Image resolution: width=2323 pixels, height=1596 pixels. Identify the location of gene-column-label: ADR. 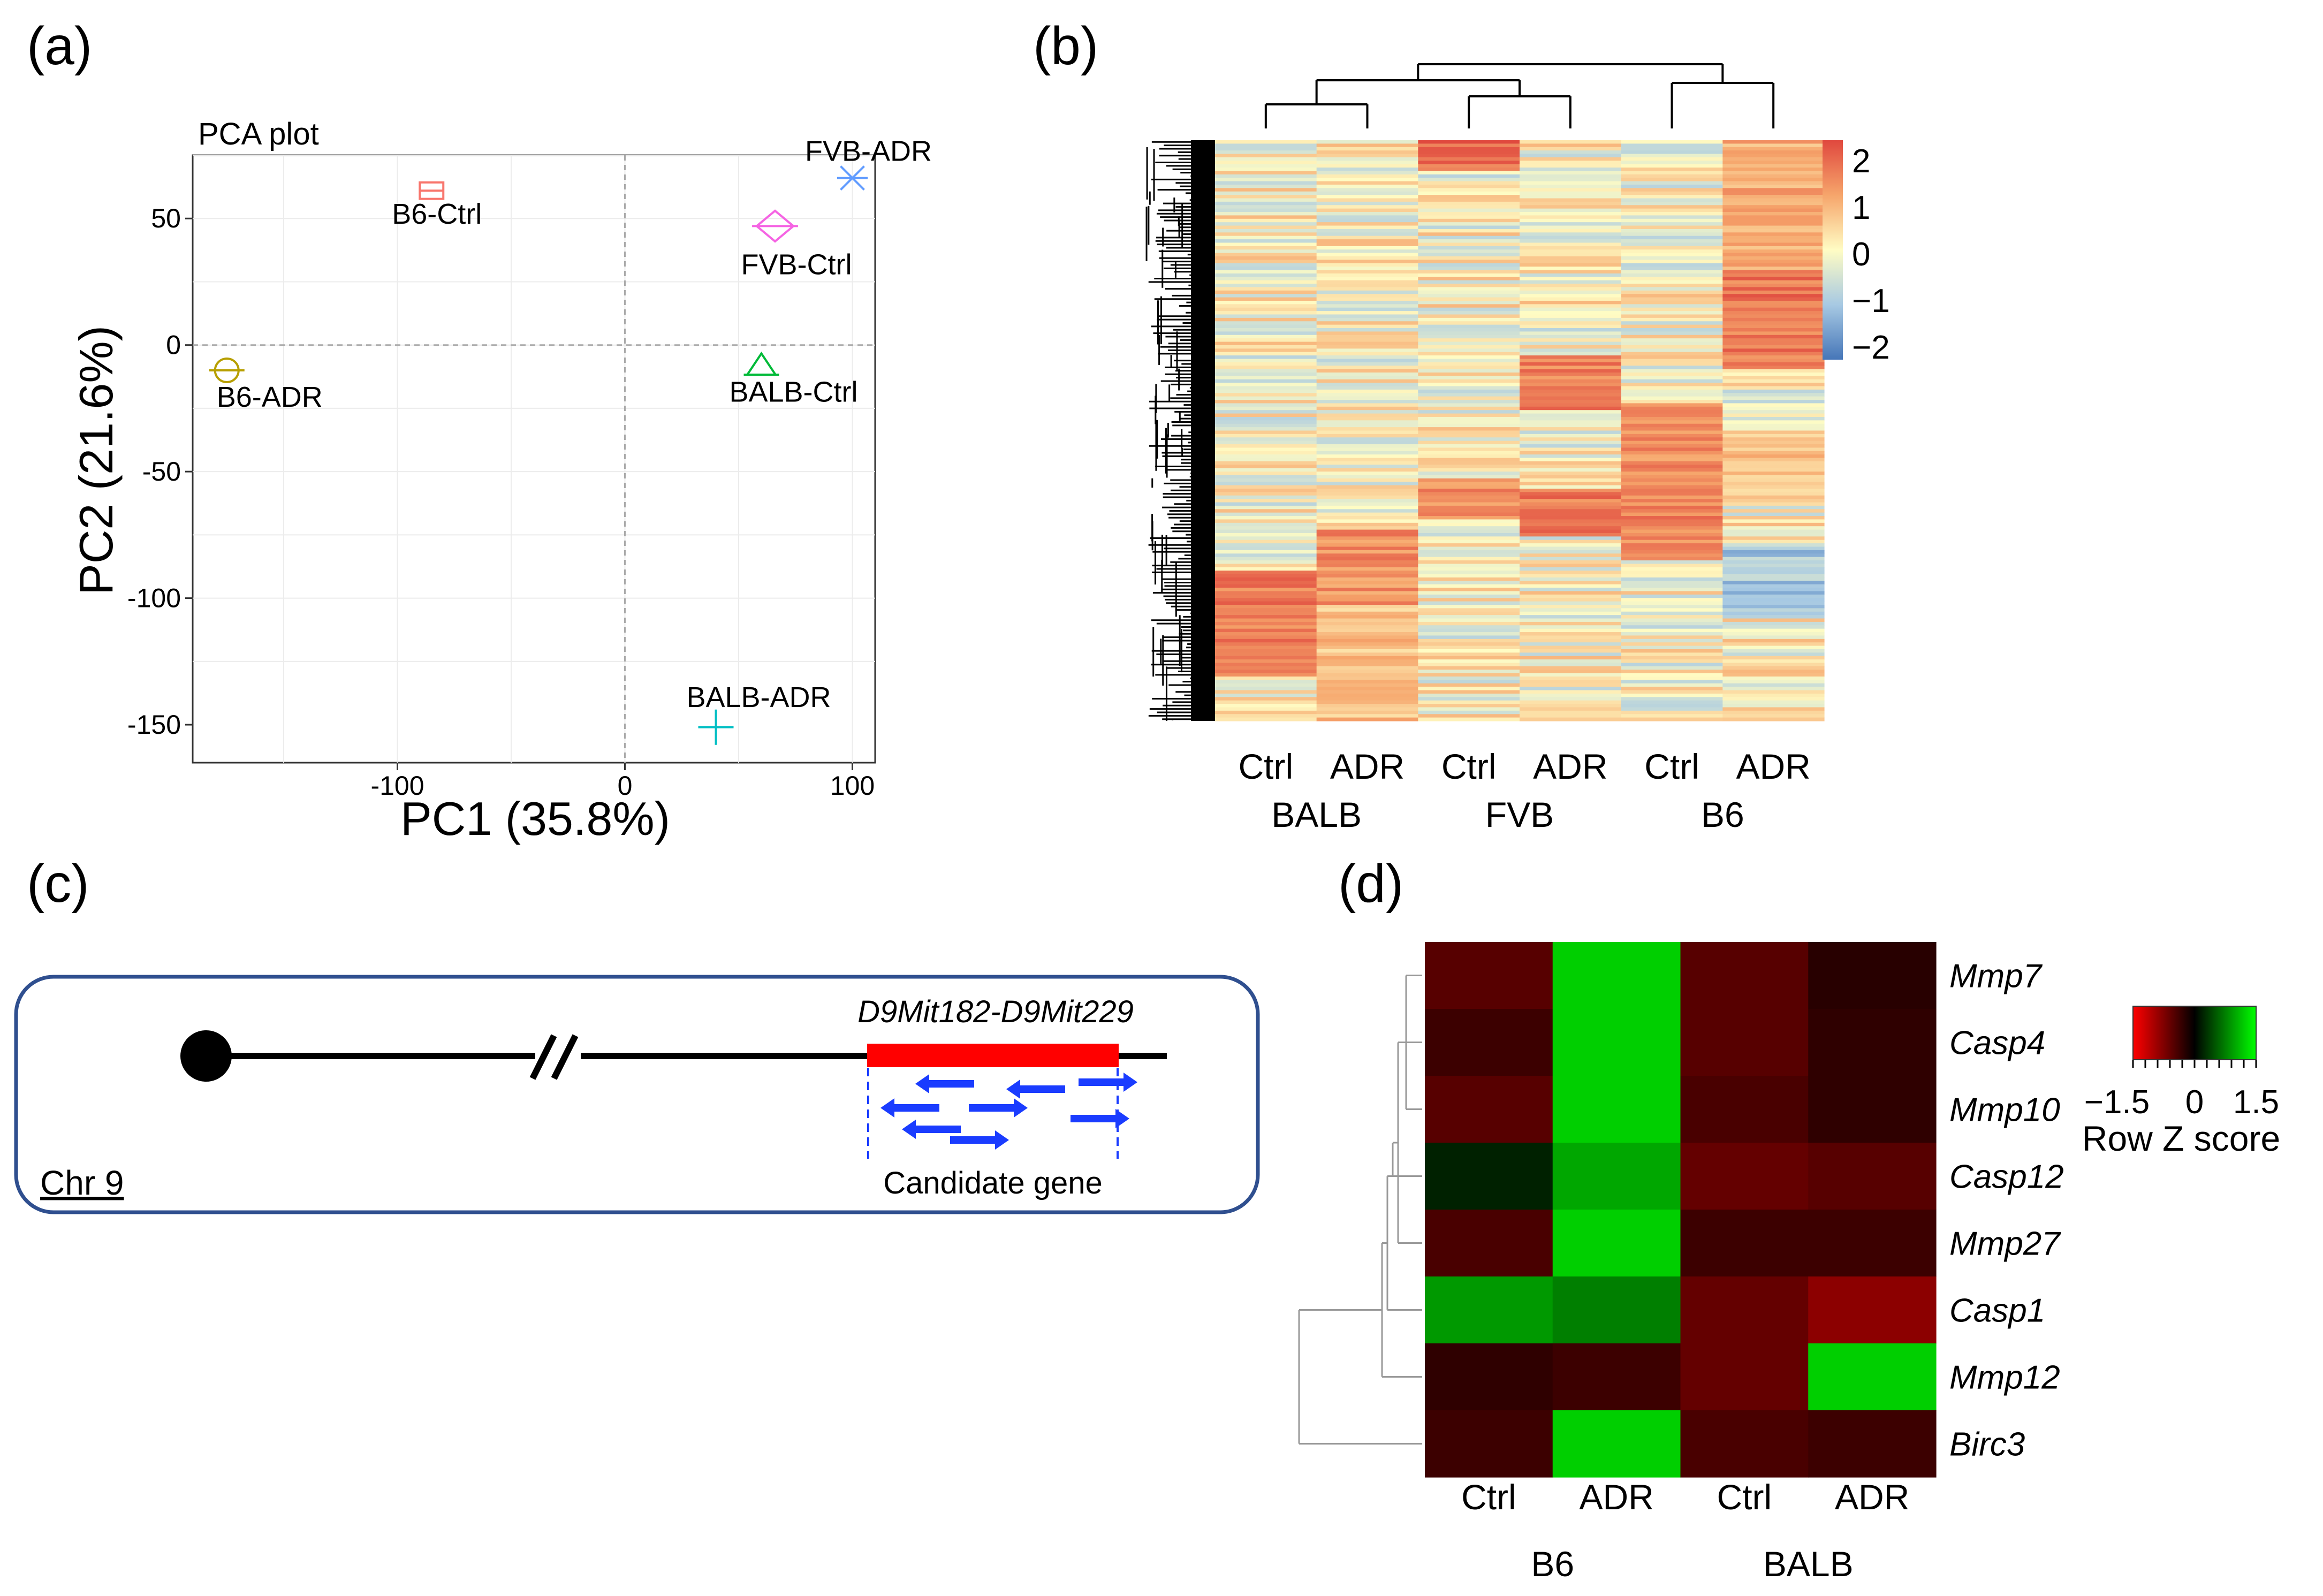
(1616, 1497).